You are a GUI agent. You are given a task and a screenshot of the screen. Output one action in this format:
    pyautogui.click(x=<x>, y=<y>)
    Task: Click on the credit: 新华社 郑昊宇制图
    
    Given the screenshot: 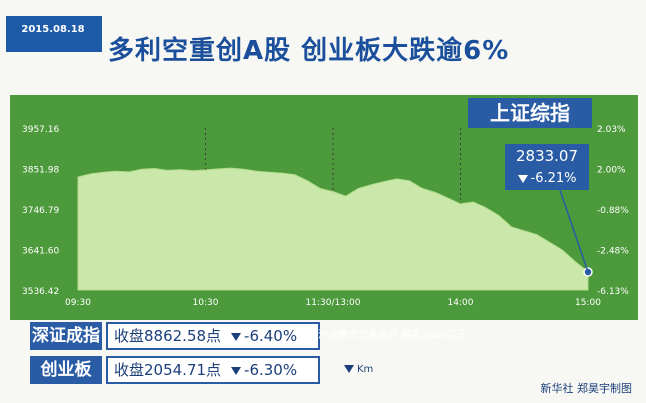 What is the action you would take?
    pyautogui.click(x=586, y=388)
    